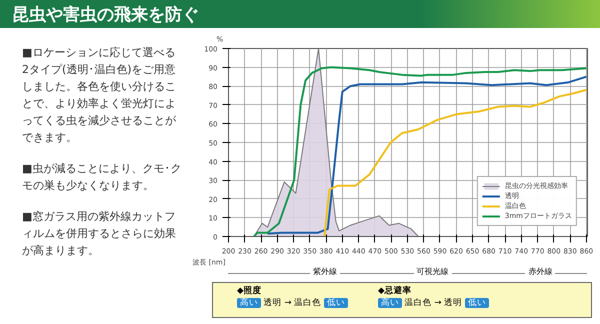  Describe the element at coordinates (540, 272) in the screenshot. I see `text: 赤外線` at that location.